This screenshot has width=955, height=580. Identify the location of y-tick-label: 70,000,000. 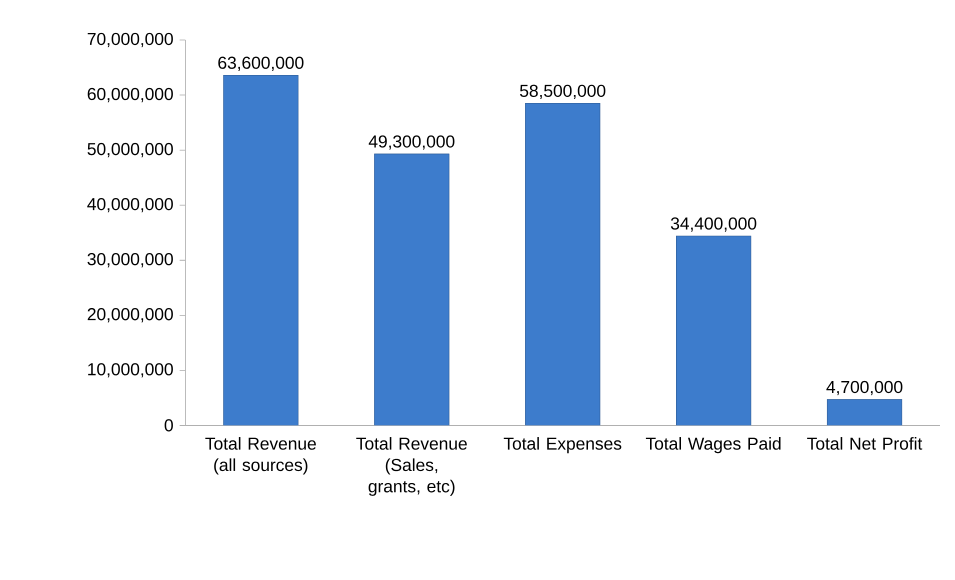
(130, 40).